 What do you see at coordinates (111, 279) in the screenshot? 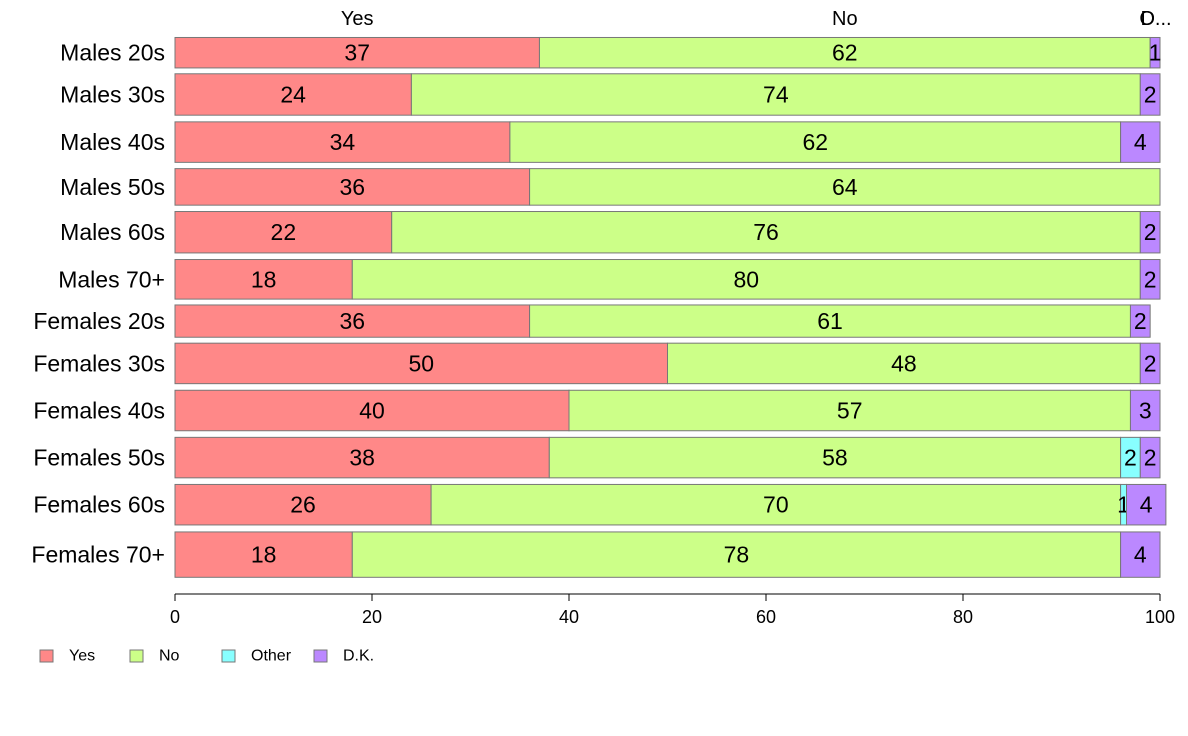
I see `row-label-males-70: Males 70+` at bounding box center [111, 279].